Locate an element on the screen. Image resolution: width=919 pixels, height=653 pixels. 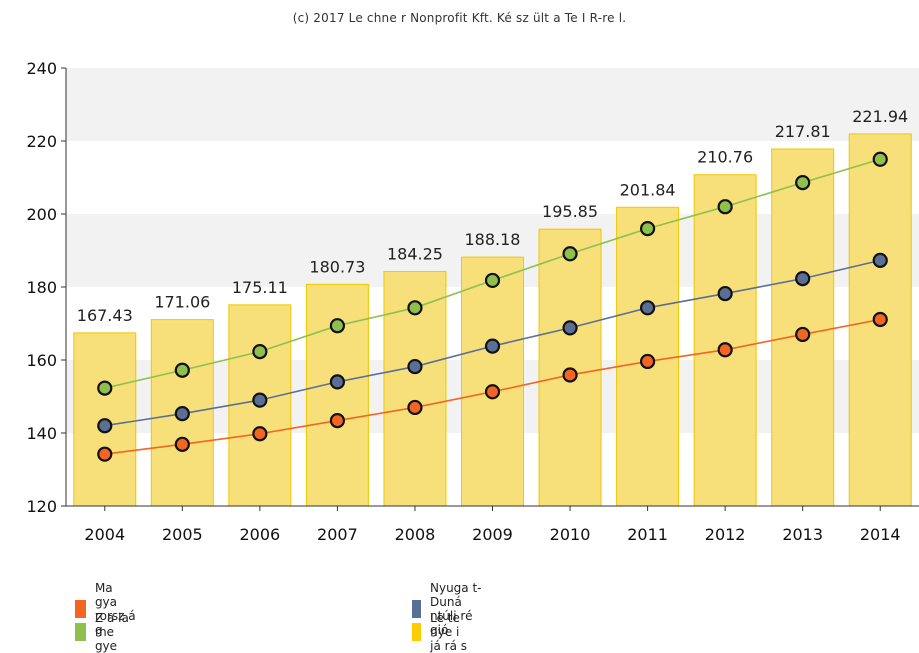
y-tick-label: 220 is located at coordinates (41, 141).